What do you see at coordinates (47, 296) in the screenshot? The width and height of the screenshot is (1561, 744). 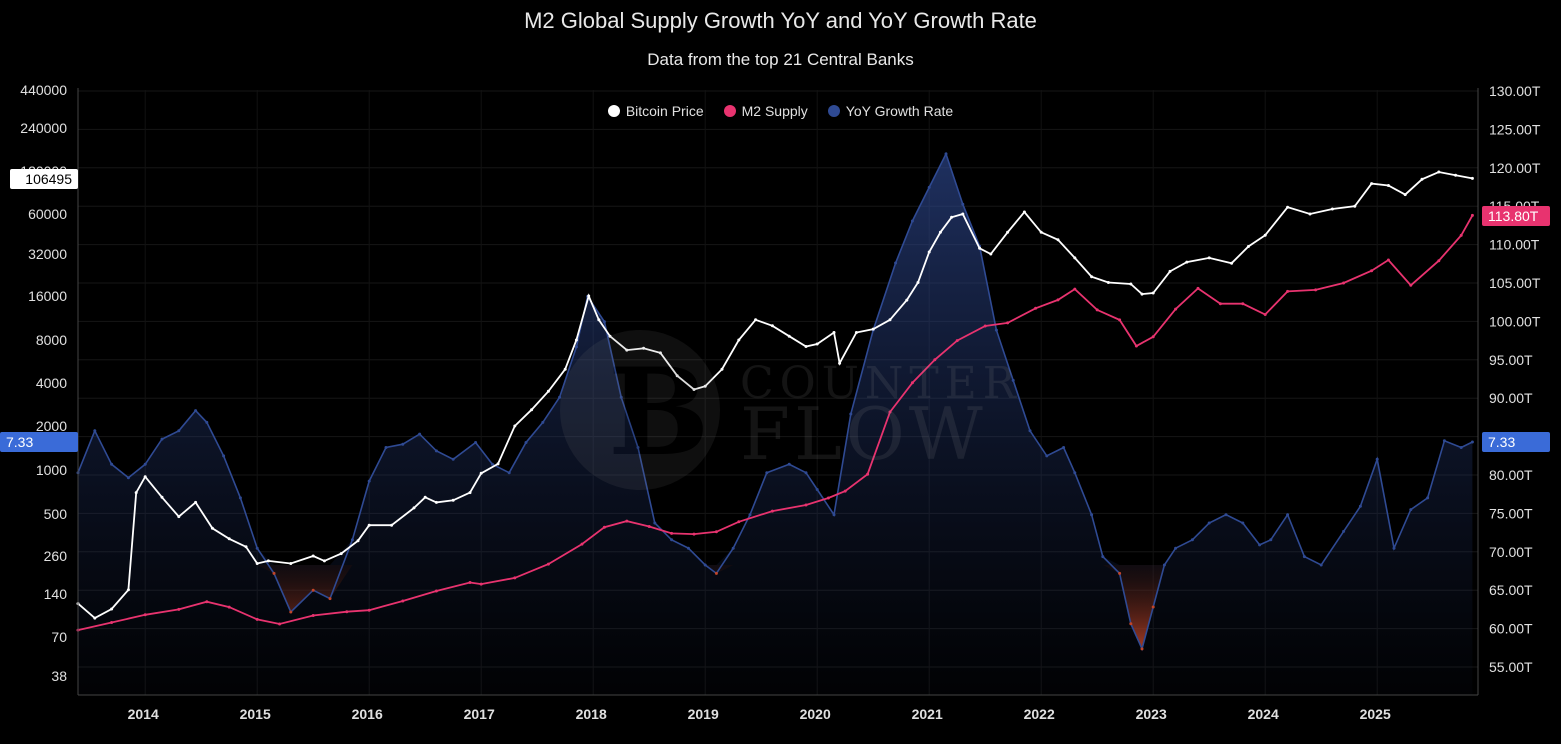 I see `left-tick-label: 16000` at bounding box center [47, 296].